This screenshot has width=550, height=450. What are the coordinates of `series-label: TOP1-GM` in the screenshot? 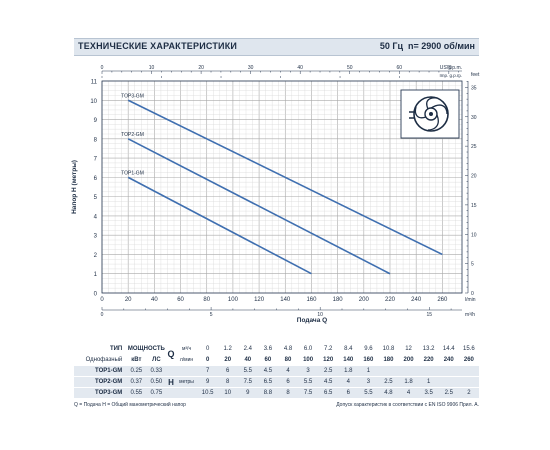 It's located at (132, 173).